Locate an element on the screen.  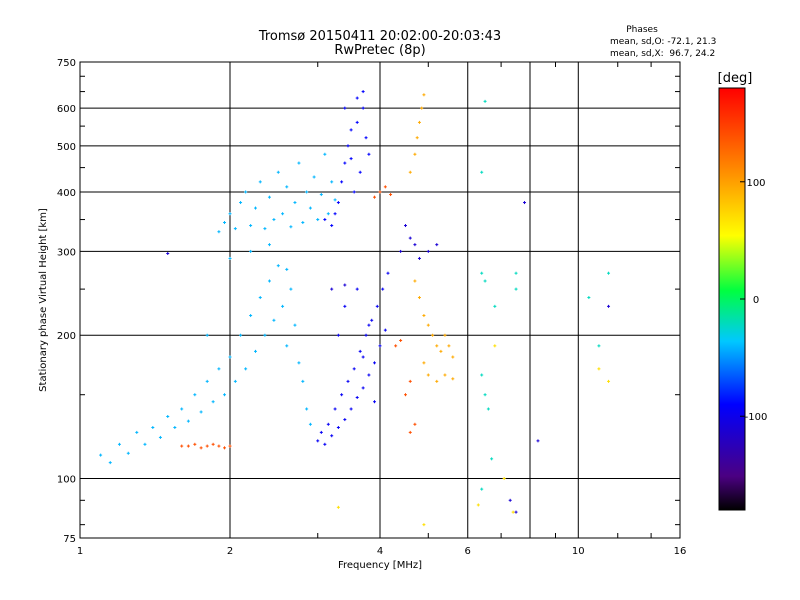
colorbar-label: [deg] is located at coordinates (735, 78).